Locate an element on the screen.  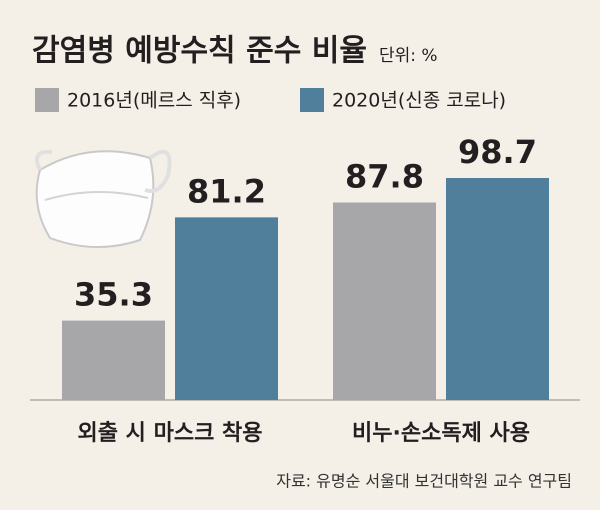
value-label: 81.2 is located at coordinates (226, 191).